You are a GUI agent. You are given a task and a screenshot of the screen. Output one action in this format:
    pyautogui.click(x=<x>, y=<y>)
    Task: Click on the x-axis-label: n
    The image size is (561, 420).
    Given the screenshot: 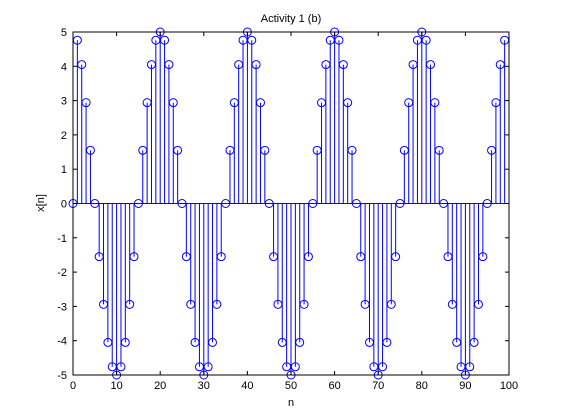 What is the action you would take?
    pyautogui.click(x=291, y=403)
    